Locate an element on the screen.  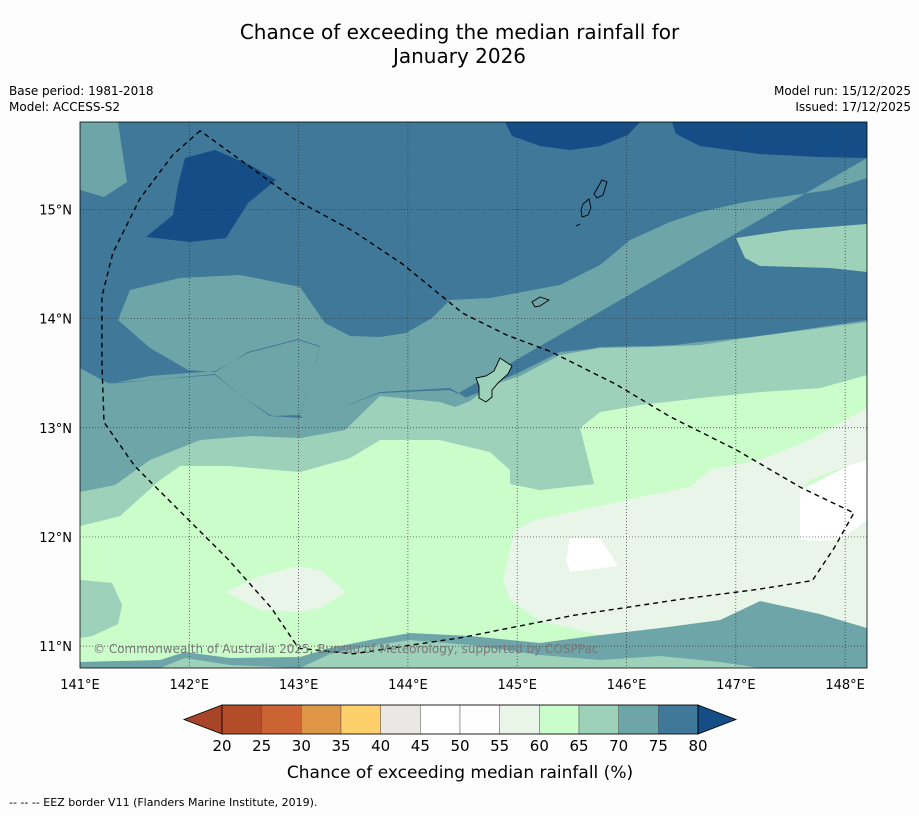
base-period-text: Base period: 1981-2018 is located at coordinates (81, 91).